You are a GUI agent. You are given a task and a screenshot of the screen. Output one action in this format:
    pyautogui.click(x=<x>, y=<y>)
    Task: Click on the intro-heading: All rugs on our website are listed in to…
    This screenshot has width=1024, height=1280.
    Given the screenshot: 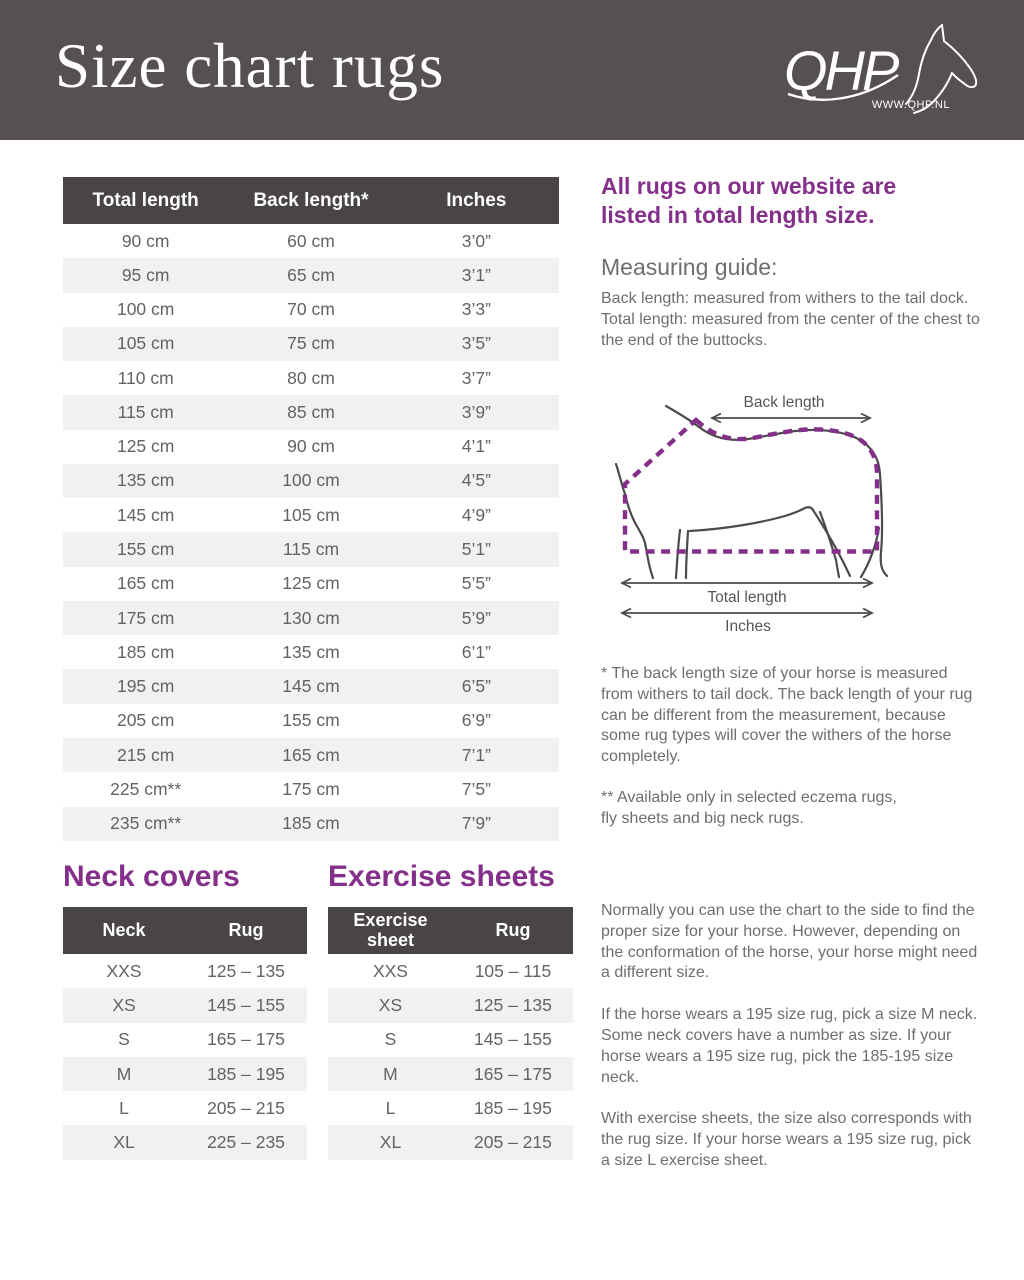 What is the action you would take?
    pyautogui.click(x=749, y=201)
    